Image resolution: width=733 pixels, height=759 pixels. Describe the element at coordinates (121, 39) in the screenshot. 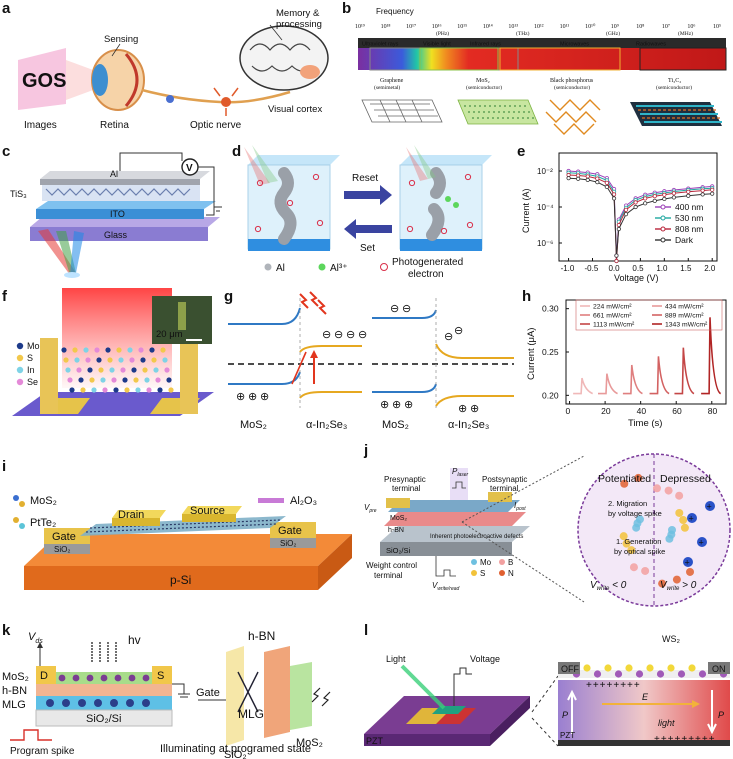

I see `sensing-label: Sensing` at that location.